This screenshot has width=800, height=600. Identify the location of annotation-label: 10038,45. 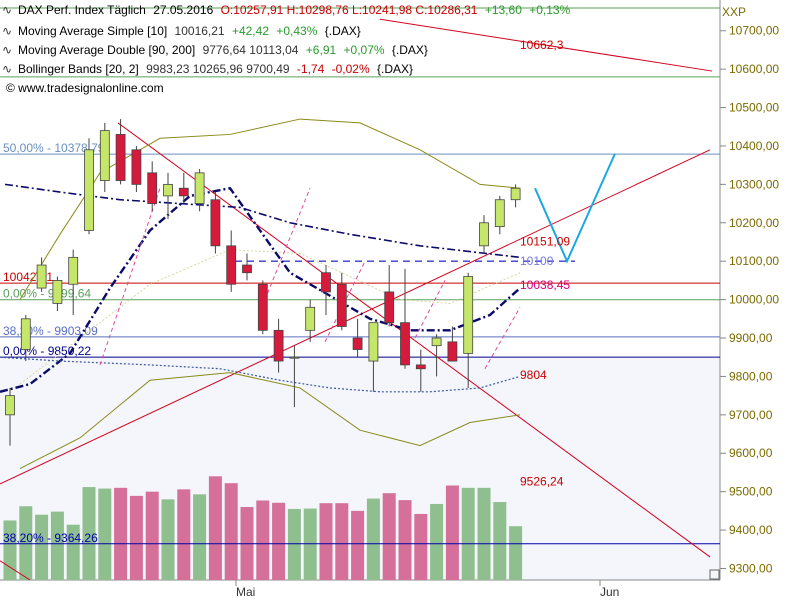
(545, 285).